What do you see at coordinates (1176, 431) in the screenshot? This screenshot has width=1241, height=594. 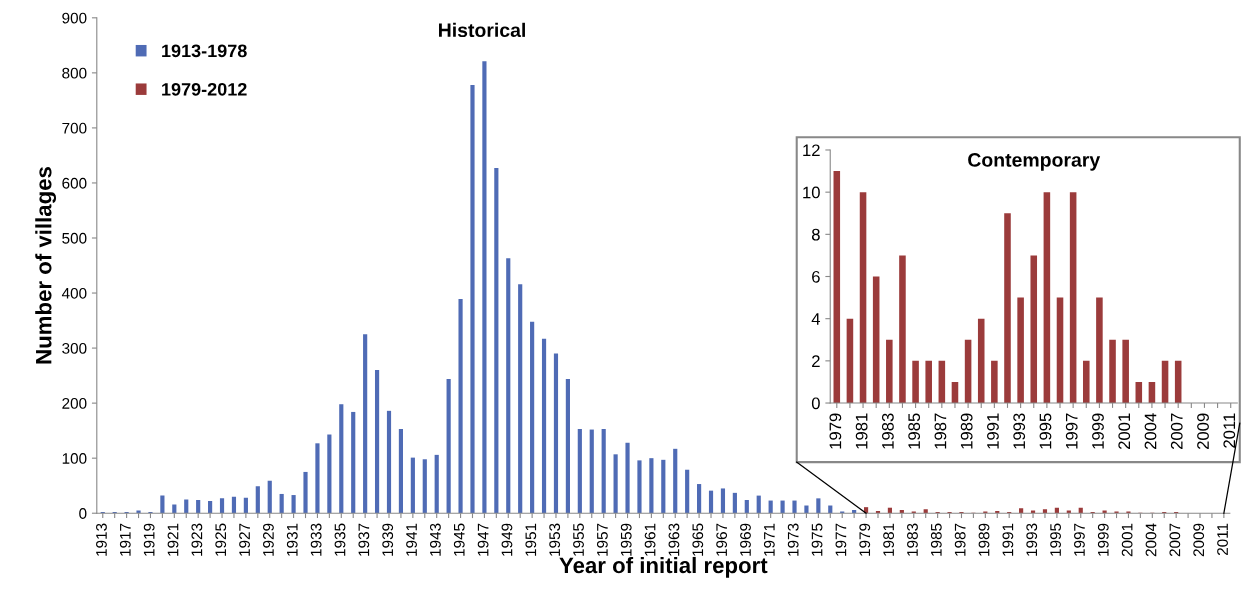 I see `x-tick-label: 2007` at bounding box center [1176, 431].